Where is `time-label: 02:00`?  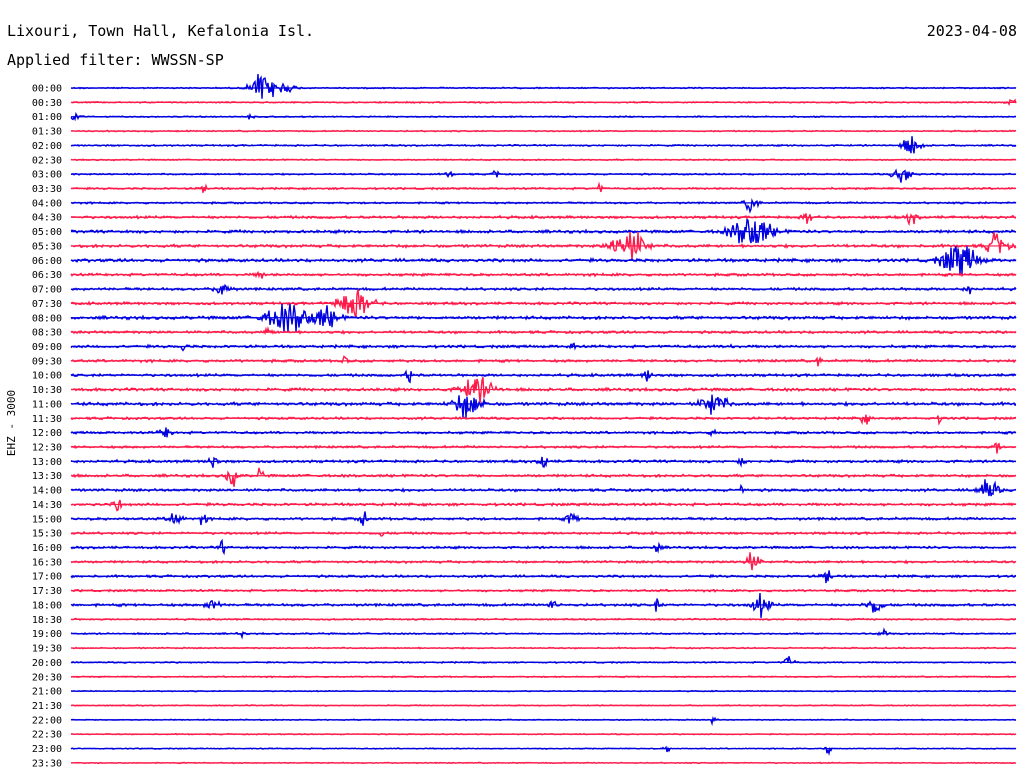 time-label: 02:00 is located at coordinates (47, 146).